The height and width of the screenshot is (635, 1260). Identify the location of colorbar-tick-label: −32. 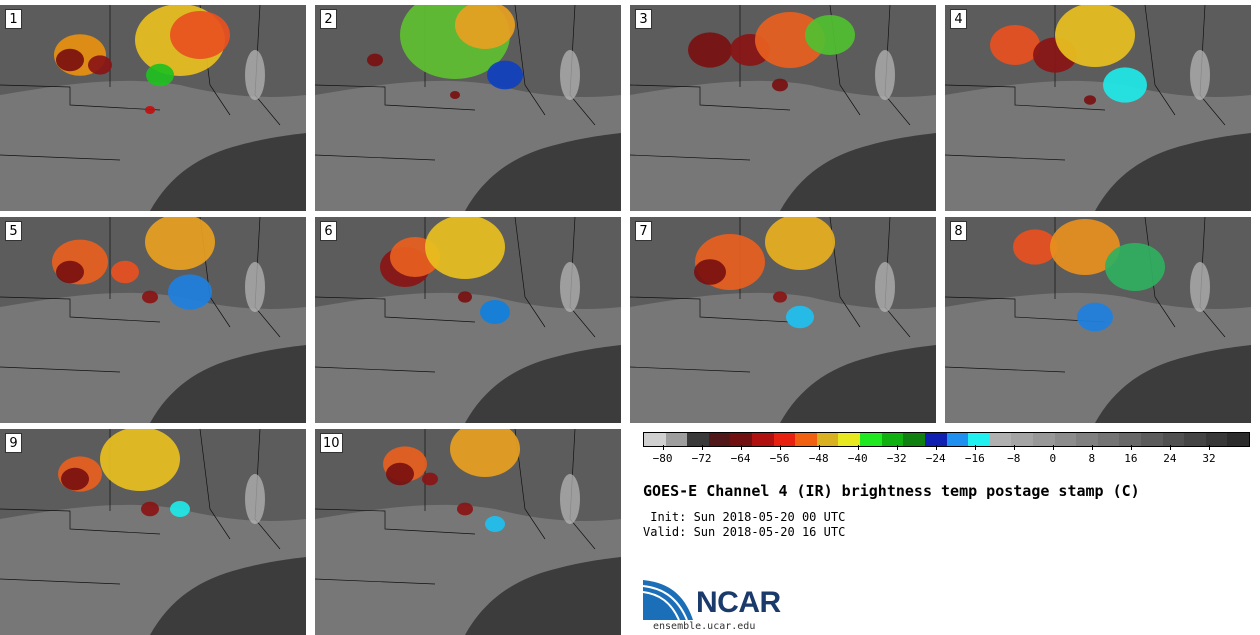
(896, 458).